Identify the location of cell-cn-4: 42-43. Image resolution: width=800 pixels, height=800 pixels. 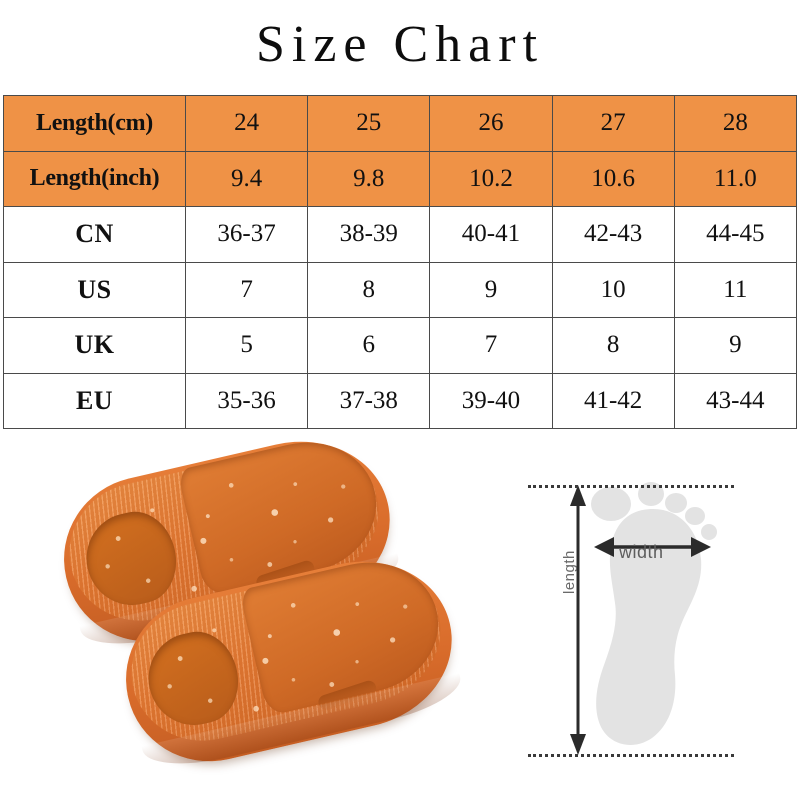
(613, 234).